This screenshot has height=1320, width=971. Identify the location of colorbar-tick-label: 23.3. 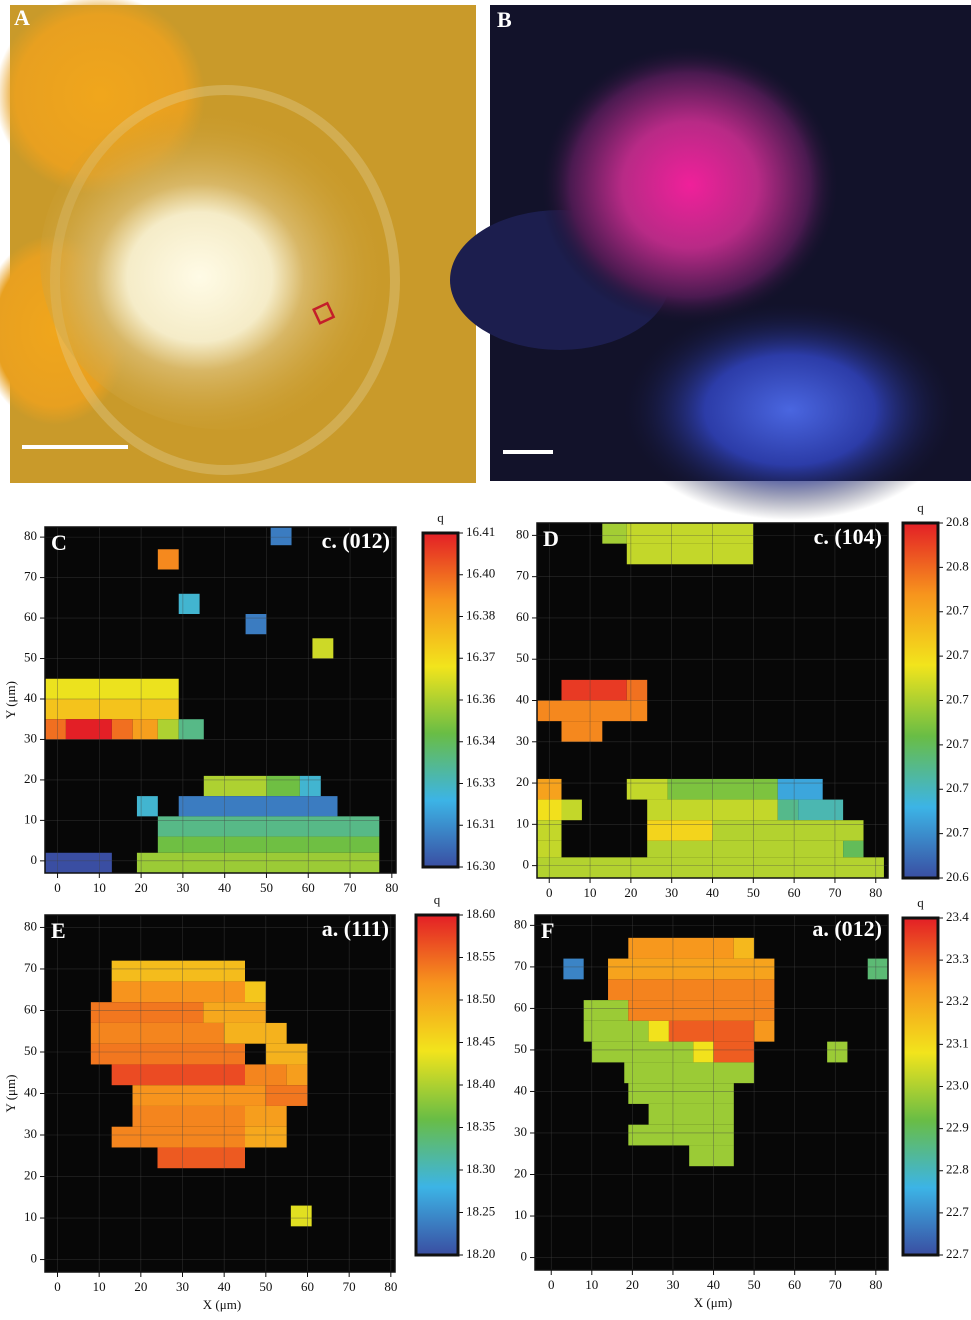
(957, 958).